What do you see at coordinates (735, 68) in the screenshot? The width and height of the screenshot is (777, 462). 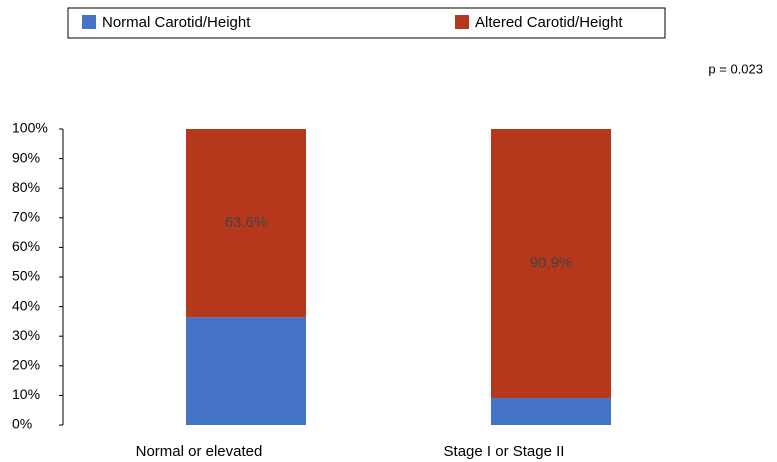 I see `annotation: p = 0.023` at bounding box center [735, 68].